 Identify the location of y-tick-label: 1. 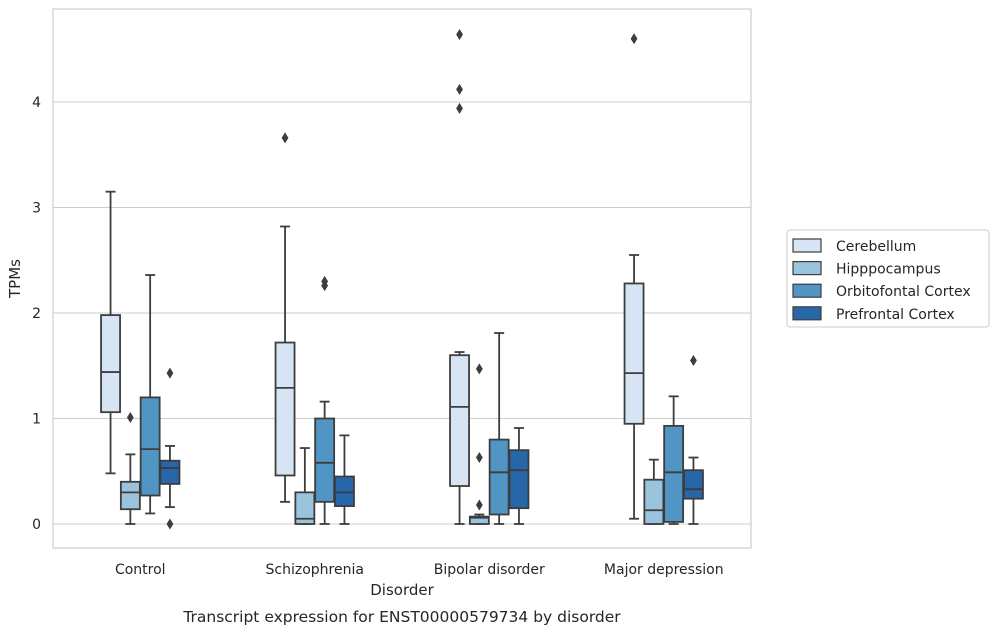
(36, 420).